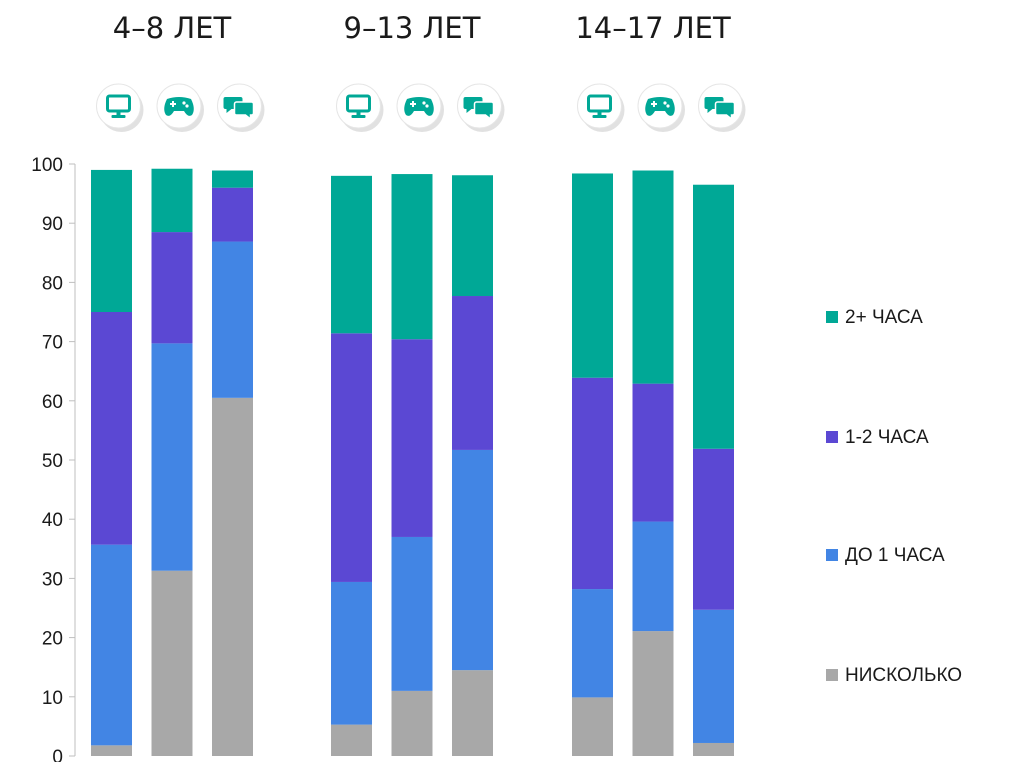 The width and height of the screenshot is (1015, 762). I want to click on y-axis: 0 10 20 30 40 50 60 70 80 90 100, so click(53, 458).